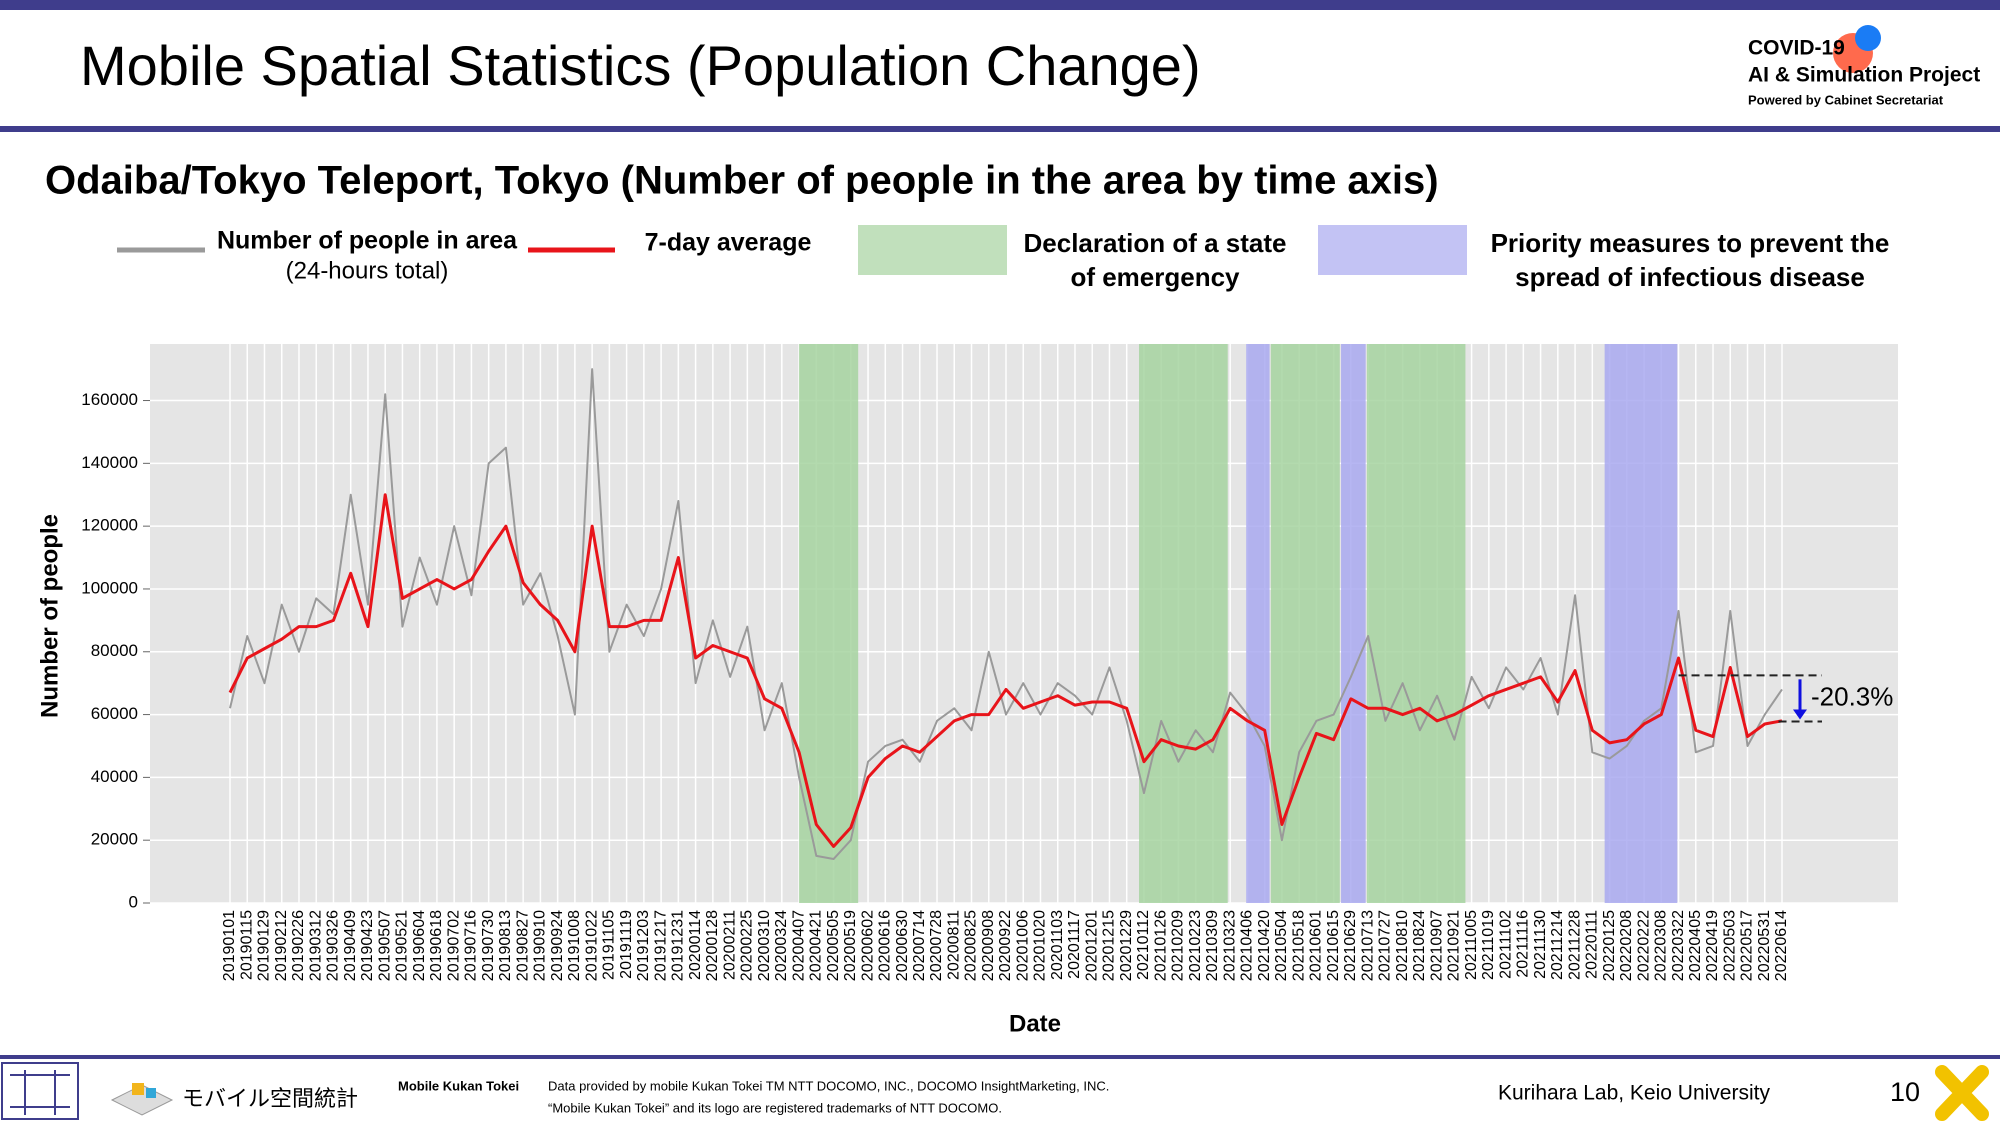 The height and width of the screenshot is (1125, 2000). Describe the element at coordinates (1022, 945) in the screenshot. I see `x-tick-label: 20201006` at that location.